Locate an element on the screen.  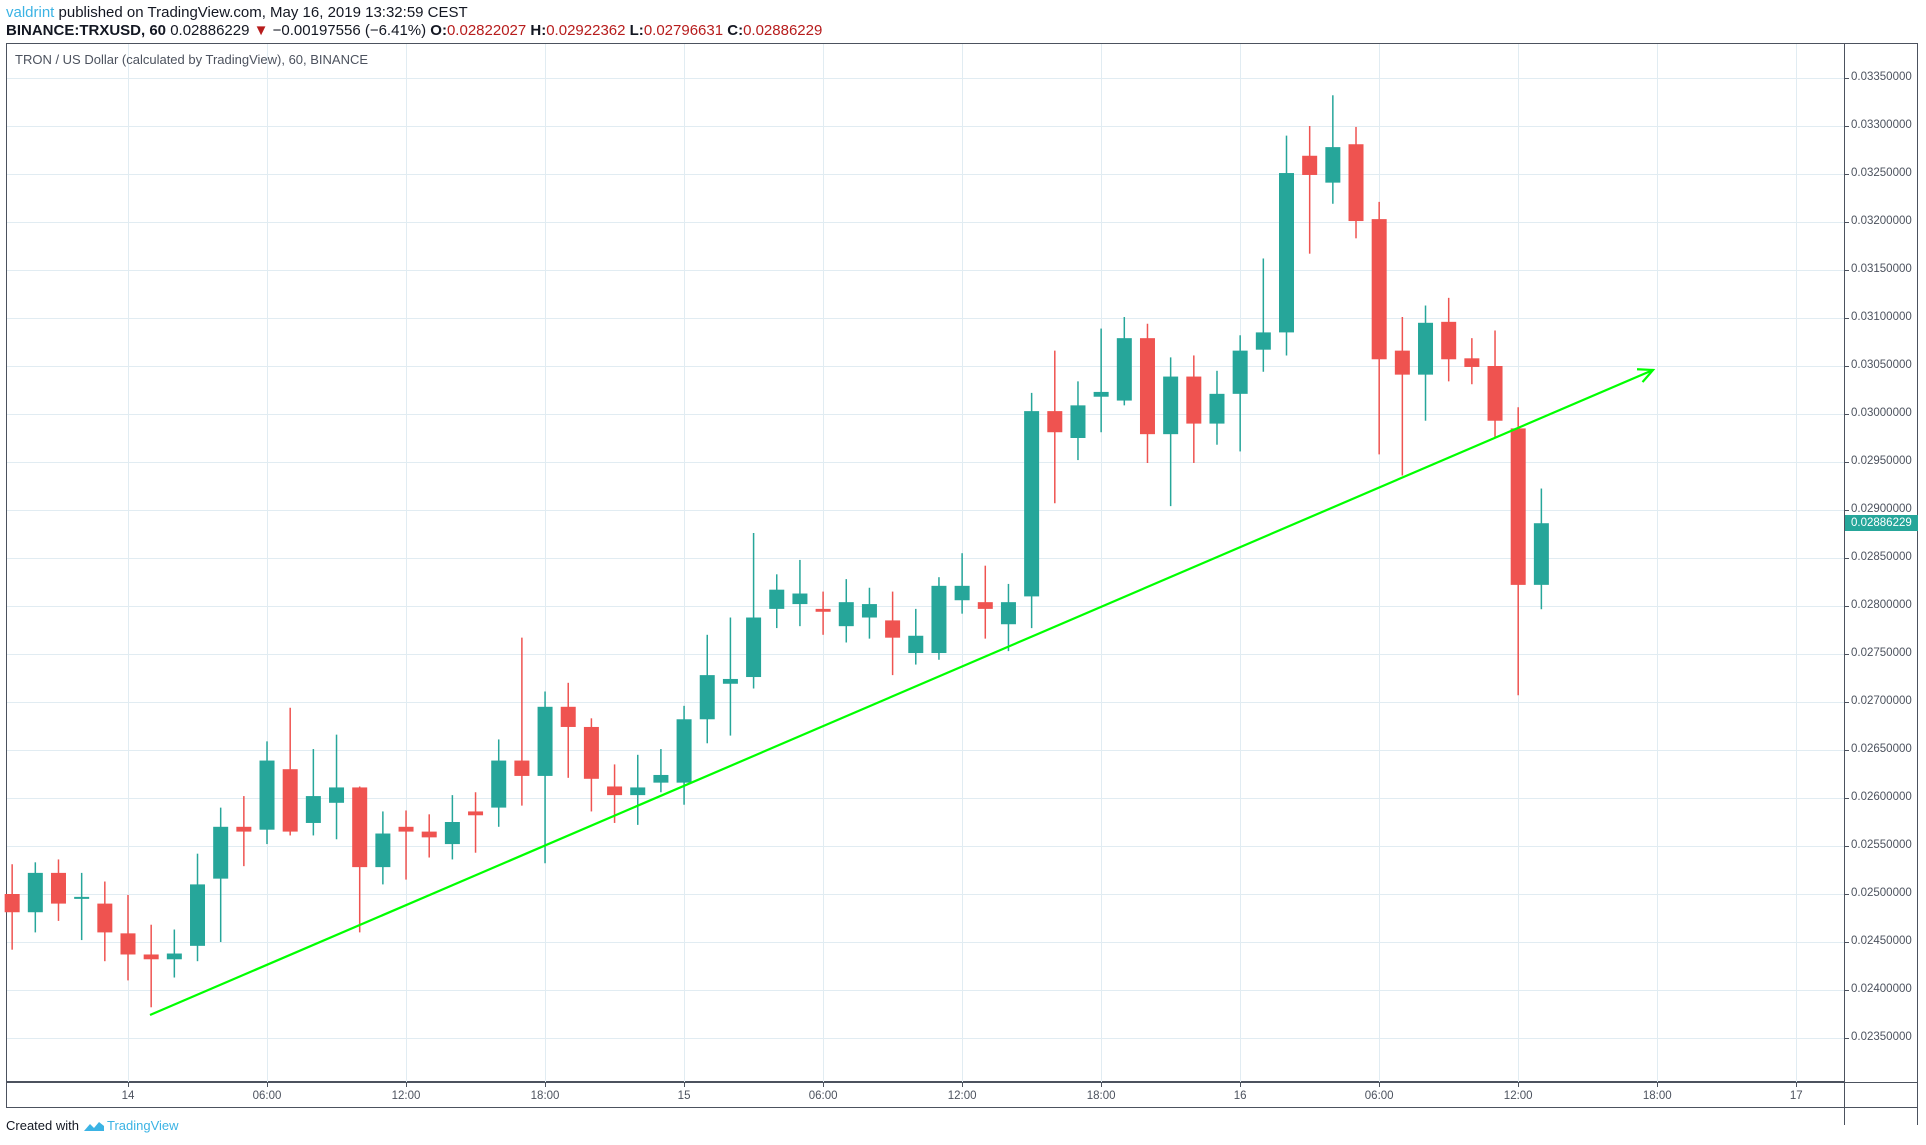
price-tick-label: 0.02550000 is located at coordinates (1881, 845).